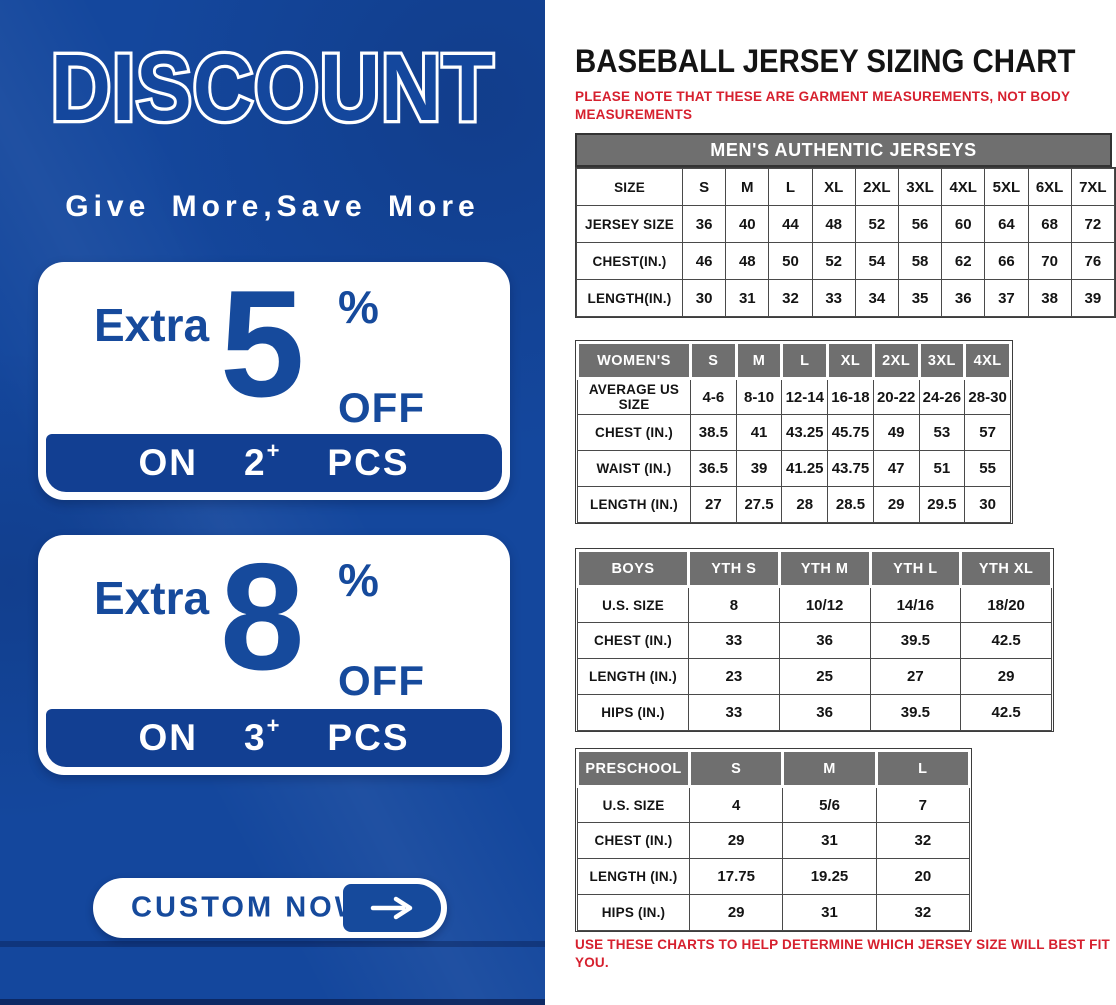 The image size is (1116, 1005). I want to click on row-label: CHEST(IN.), so click(629, 261).